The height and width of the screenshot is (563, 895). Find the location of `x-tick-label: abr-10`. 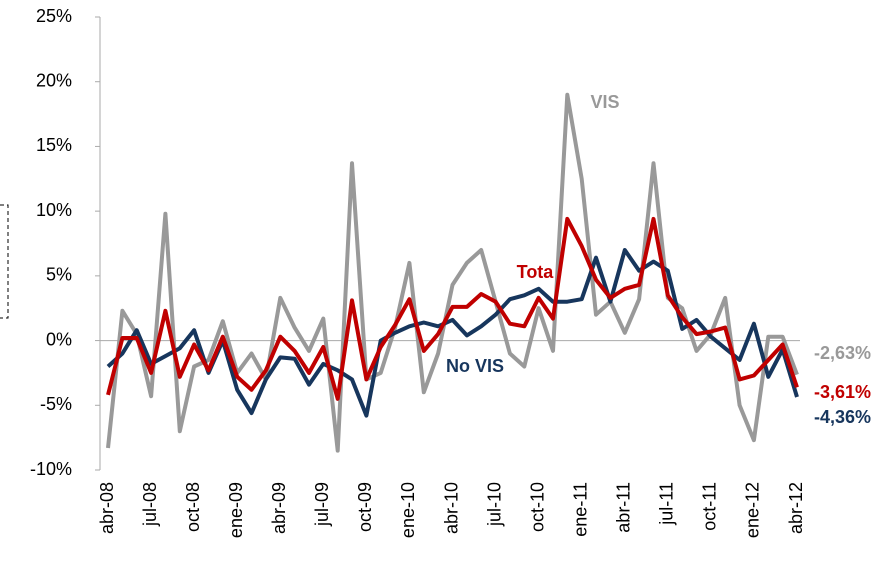

x-tick-label: abr-10 is located at coordinates (451, 508).